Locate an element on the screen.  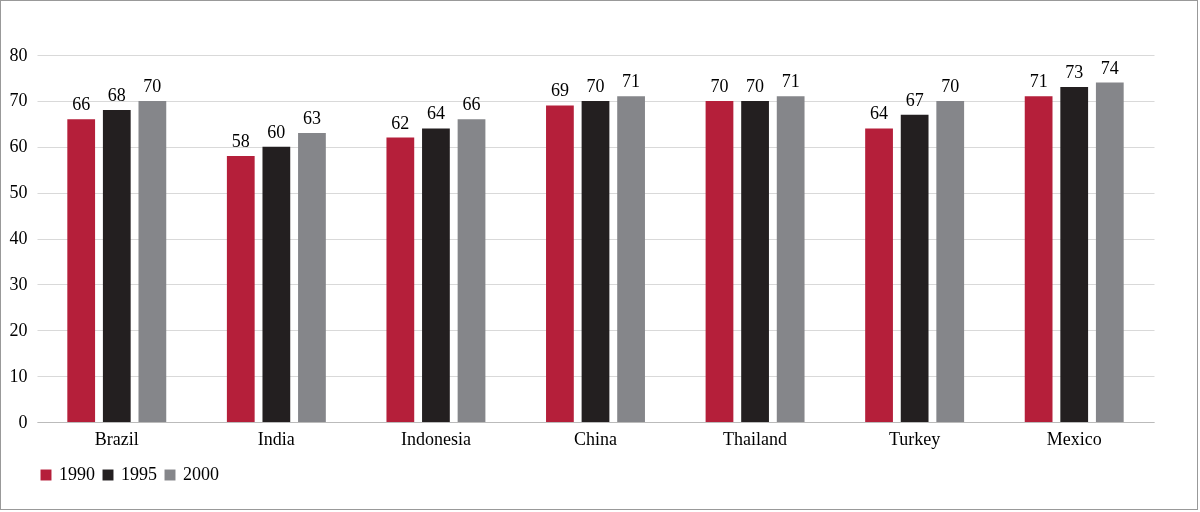
data-label: 69 is located at coordinates (559, 90).